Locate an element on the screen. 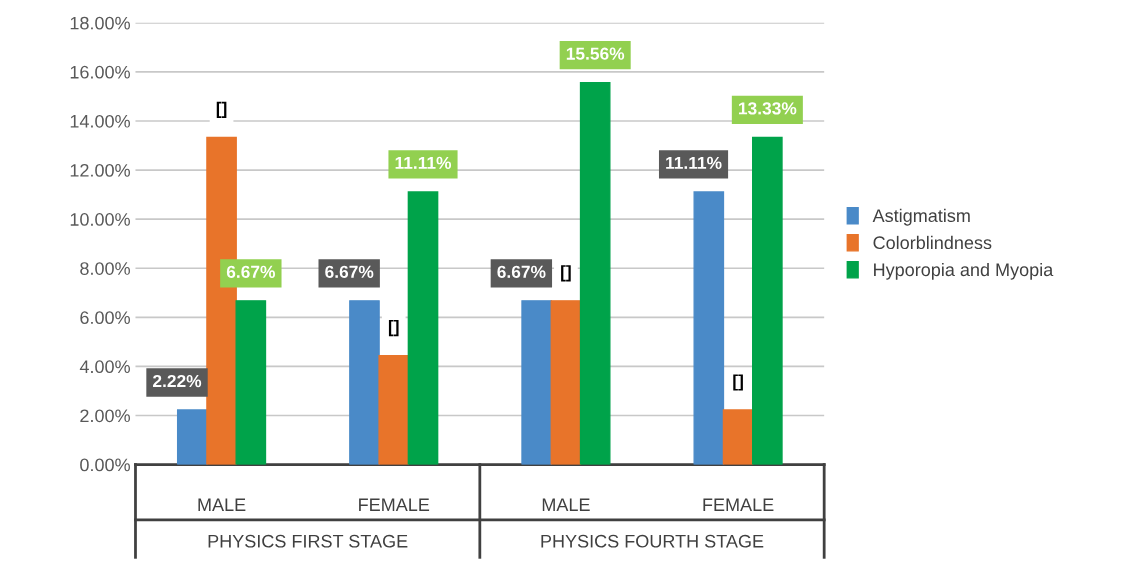  y-tick-label: 16.00% is located at coordinates (100, 72).